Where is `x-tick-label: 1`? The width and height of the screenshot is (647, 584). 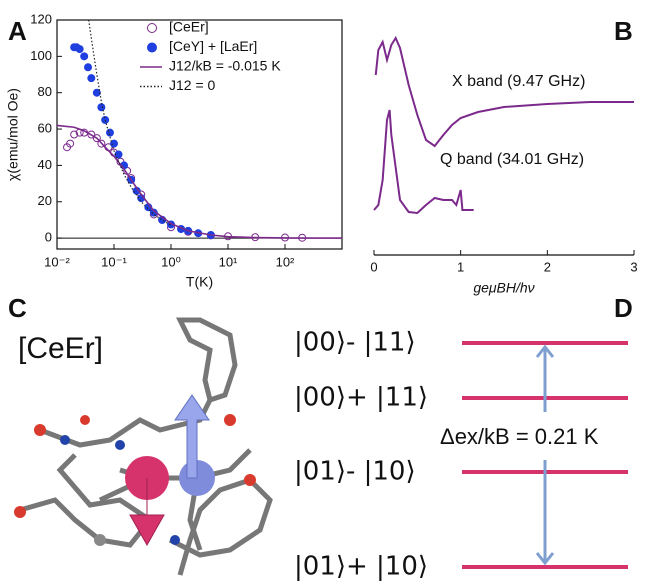 x-tick-label: 1 is located at coordinates (460, 266).